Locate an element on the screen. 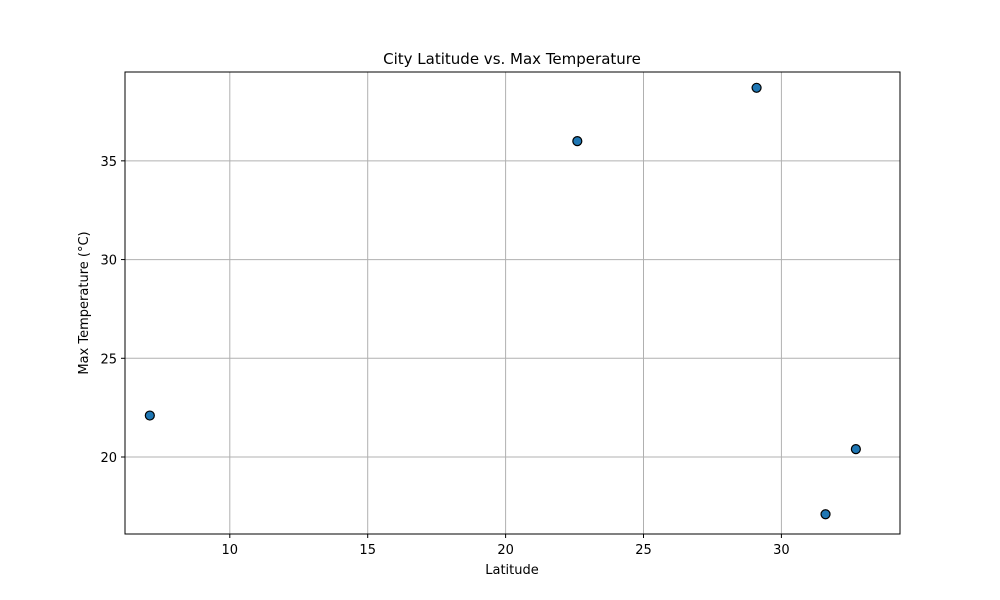 The image size is (1000, 600). y-tick-label: 35 is located at coordinates (108, 162).